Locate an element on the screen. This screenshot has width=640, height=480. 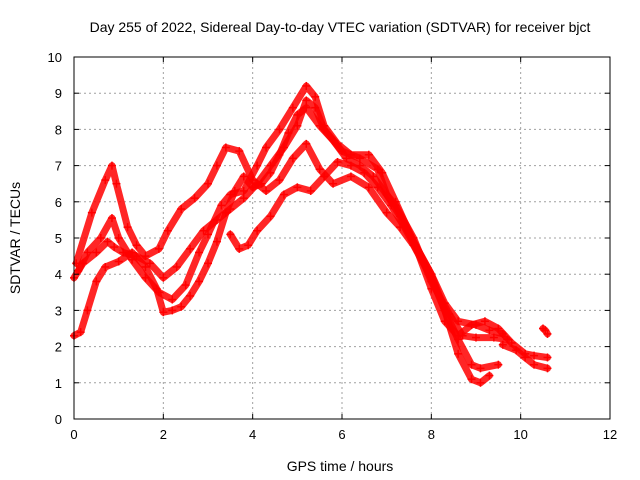
x-tick-label: 8 is located at coordinates (431, 434).